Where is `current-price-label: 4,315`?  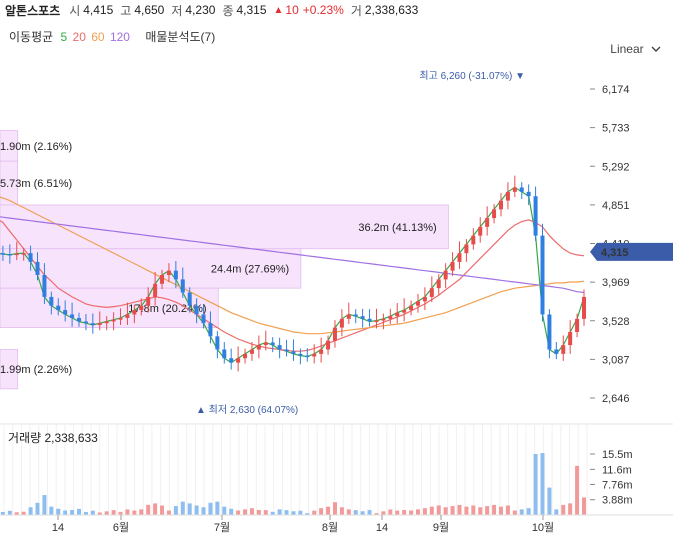 current-price-label: 4,315 is located at coordinates (615, 253).